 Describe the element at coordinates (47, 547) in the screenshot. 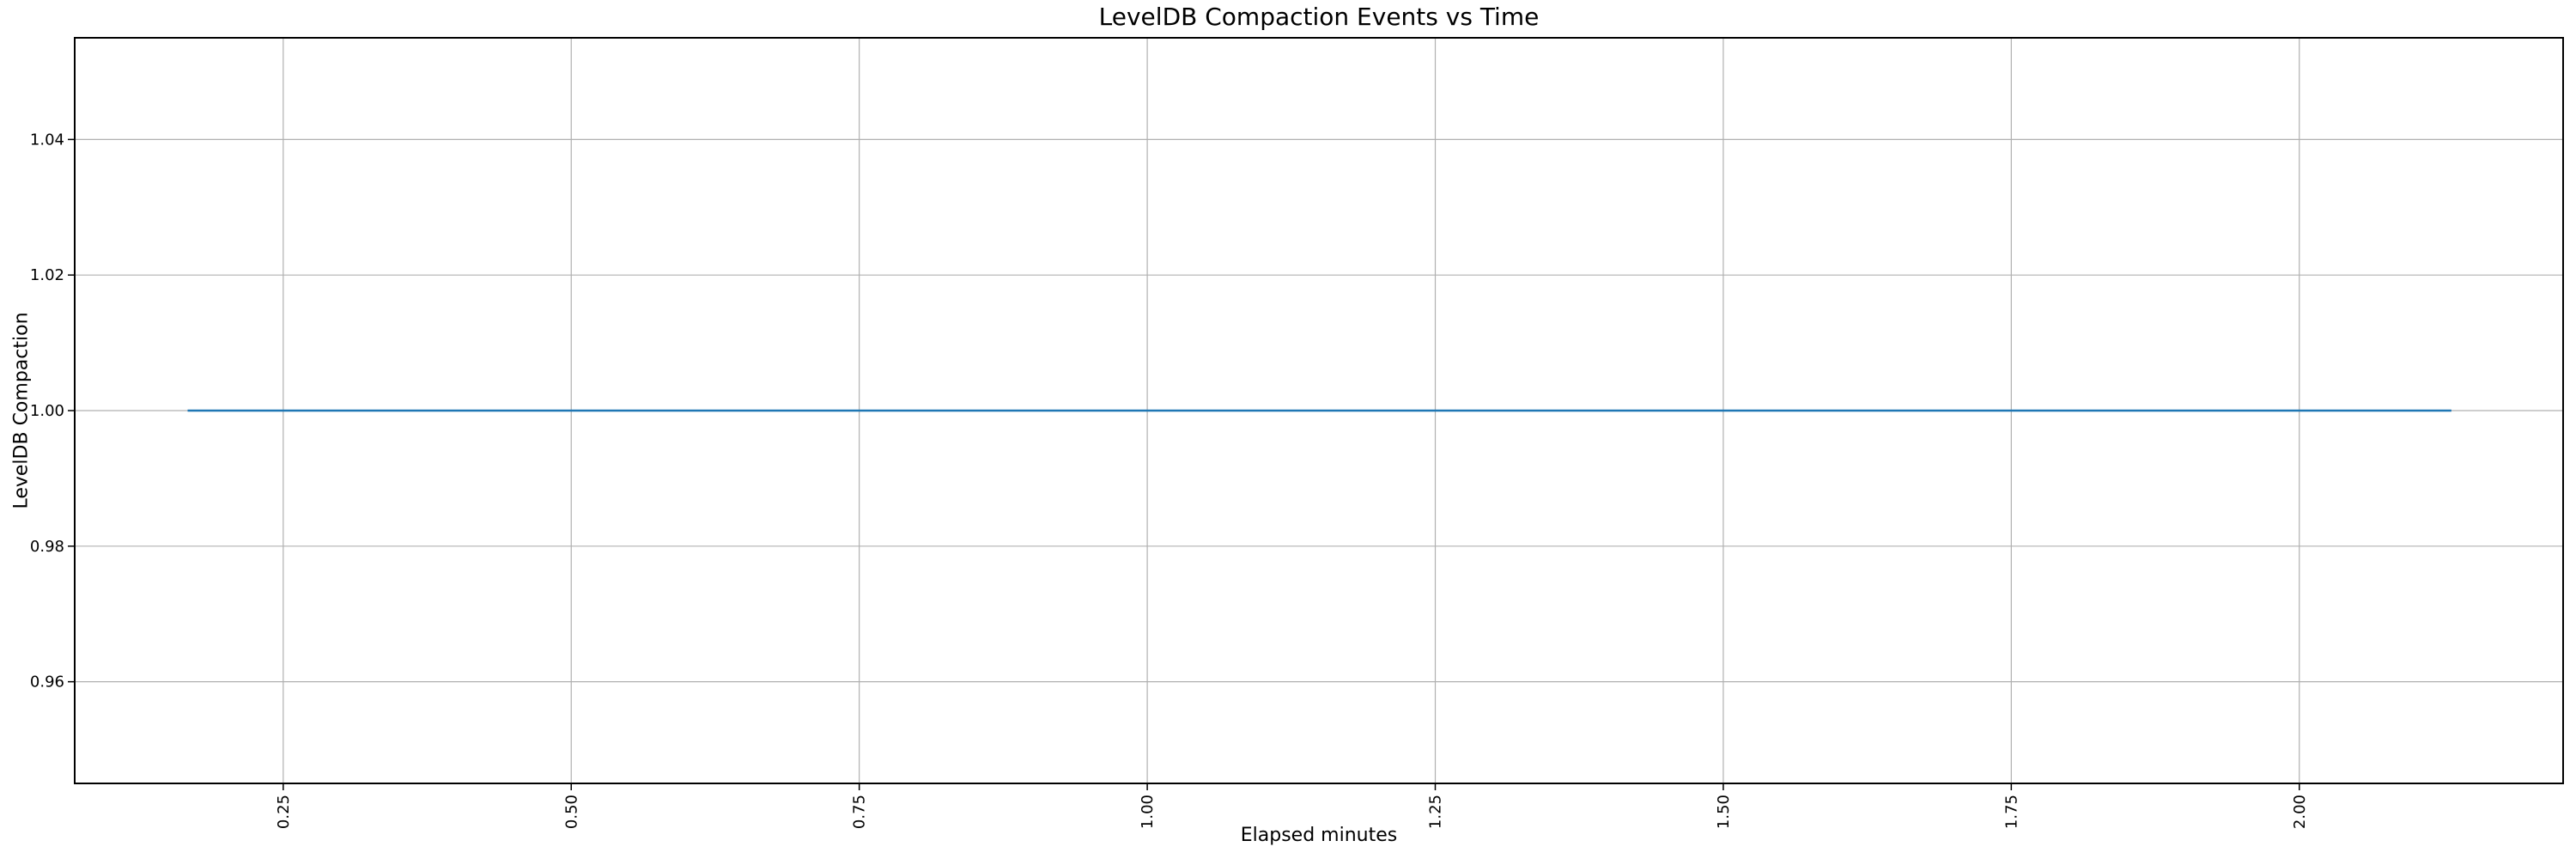

I see `y-tick-label: 0.98` at that location.